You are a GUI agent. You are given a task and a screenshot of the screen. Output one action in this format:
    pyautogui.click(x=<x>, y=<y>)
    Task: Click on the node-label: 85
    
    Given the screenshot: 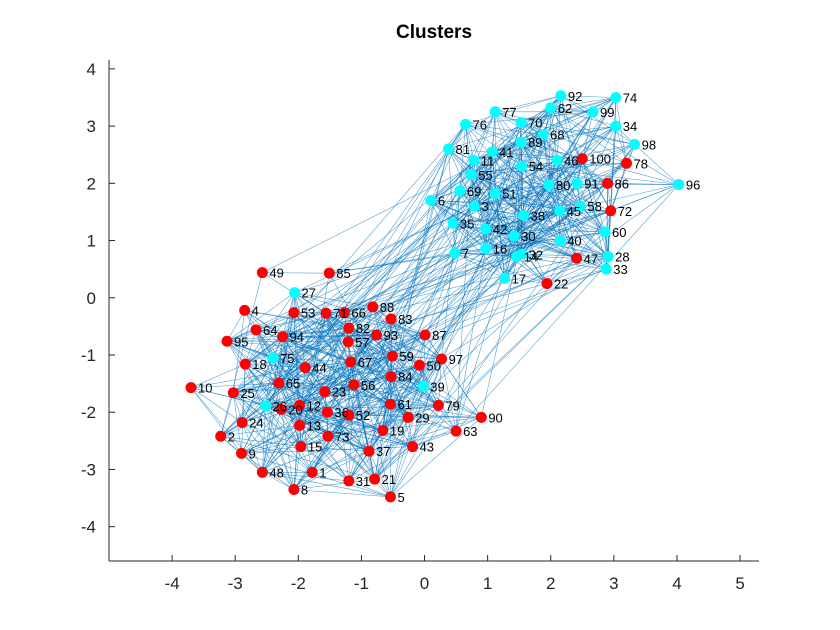 What is the action you would take?
    pyautogui.click(x=343, y=273)
    